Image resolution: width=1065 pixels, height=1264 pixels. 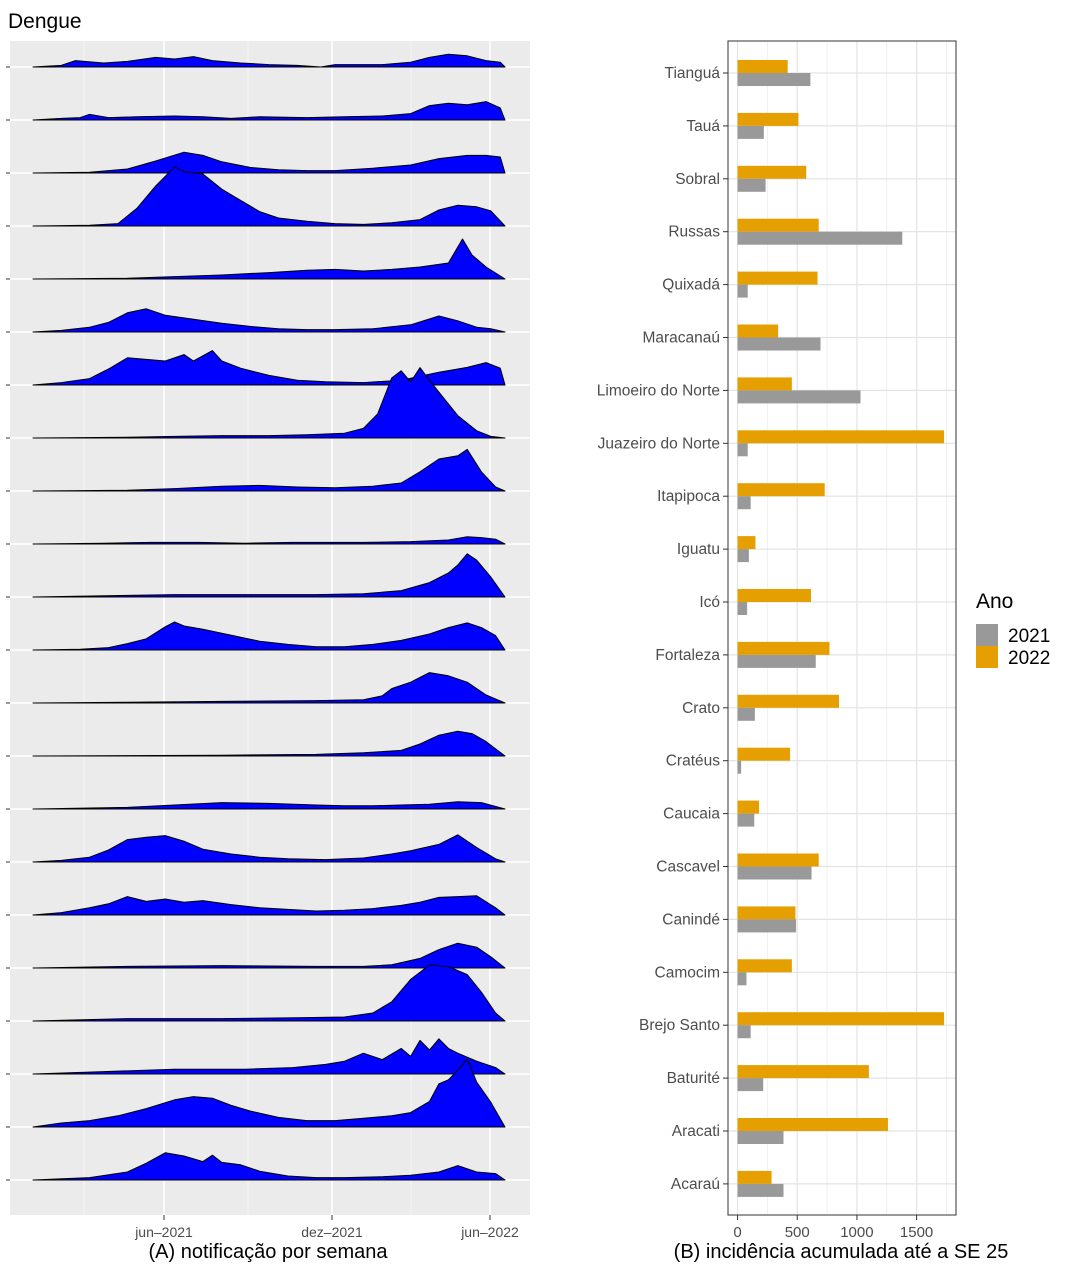 I want to click on bar-2022-maracanaú, so click(x=758, y=331).